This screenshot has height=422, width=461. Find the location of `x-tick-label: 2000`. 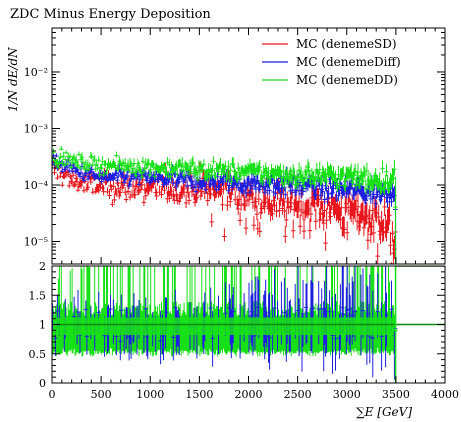

x-tick-label: 2000 is located at coordinates (249, 394).